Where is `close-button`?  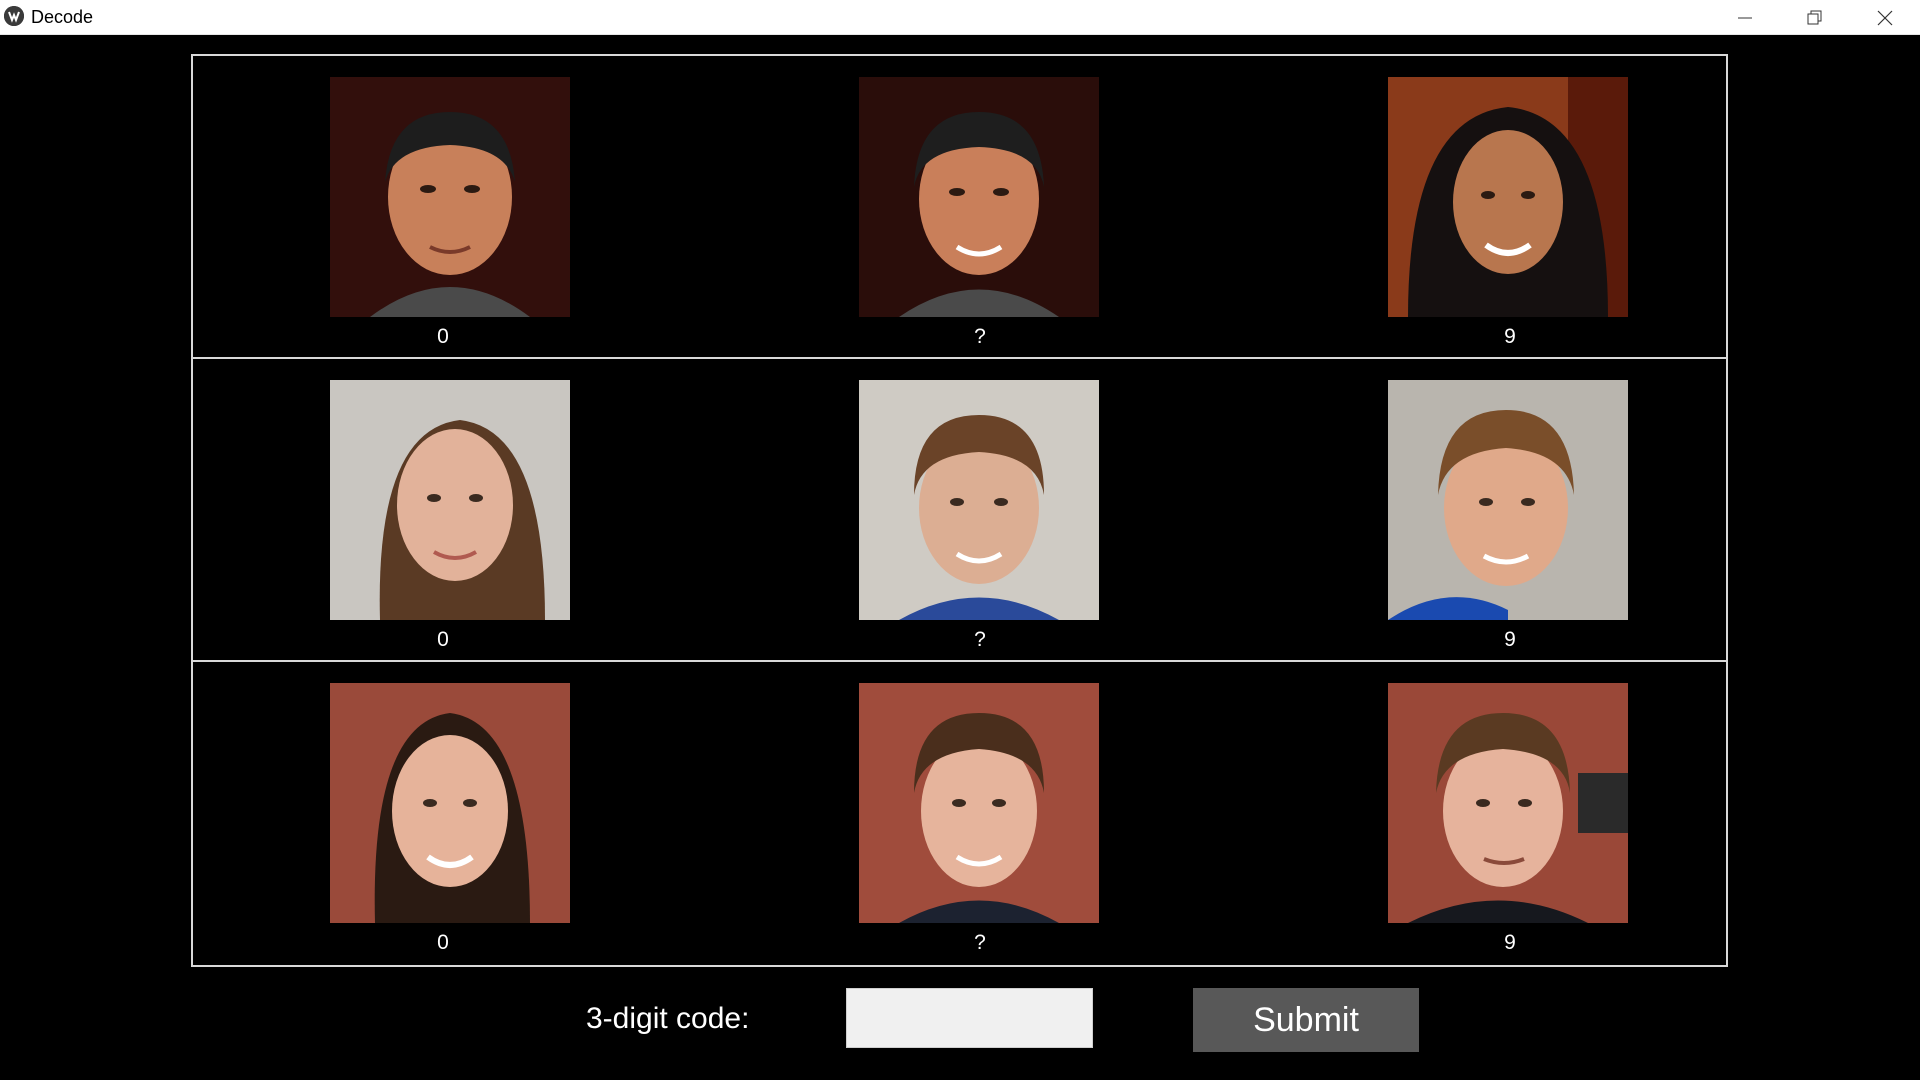 close-button is located at coordinates (1885, 17).